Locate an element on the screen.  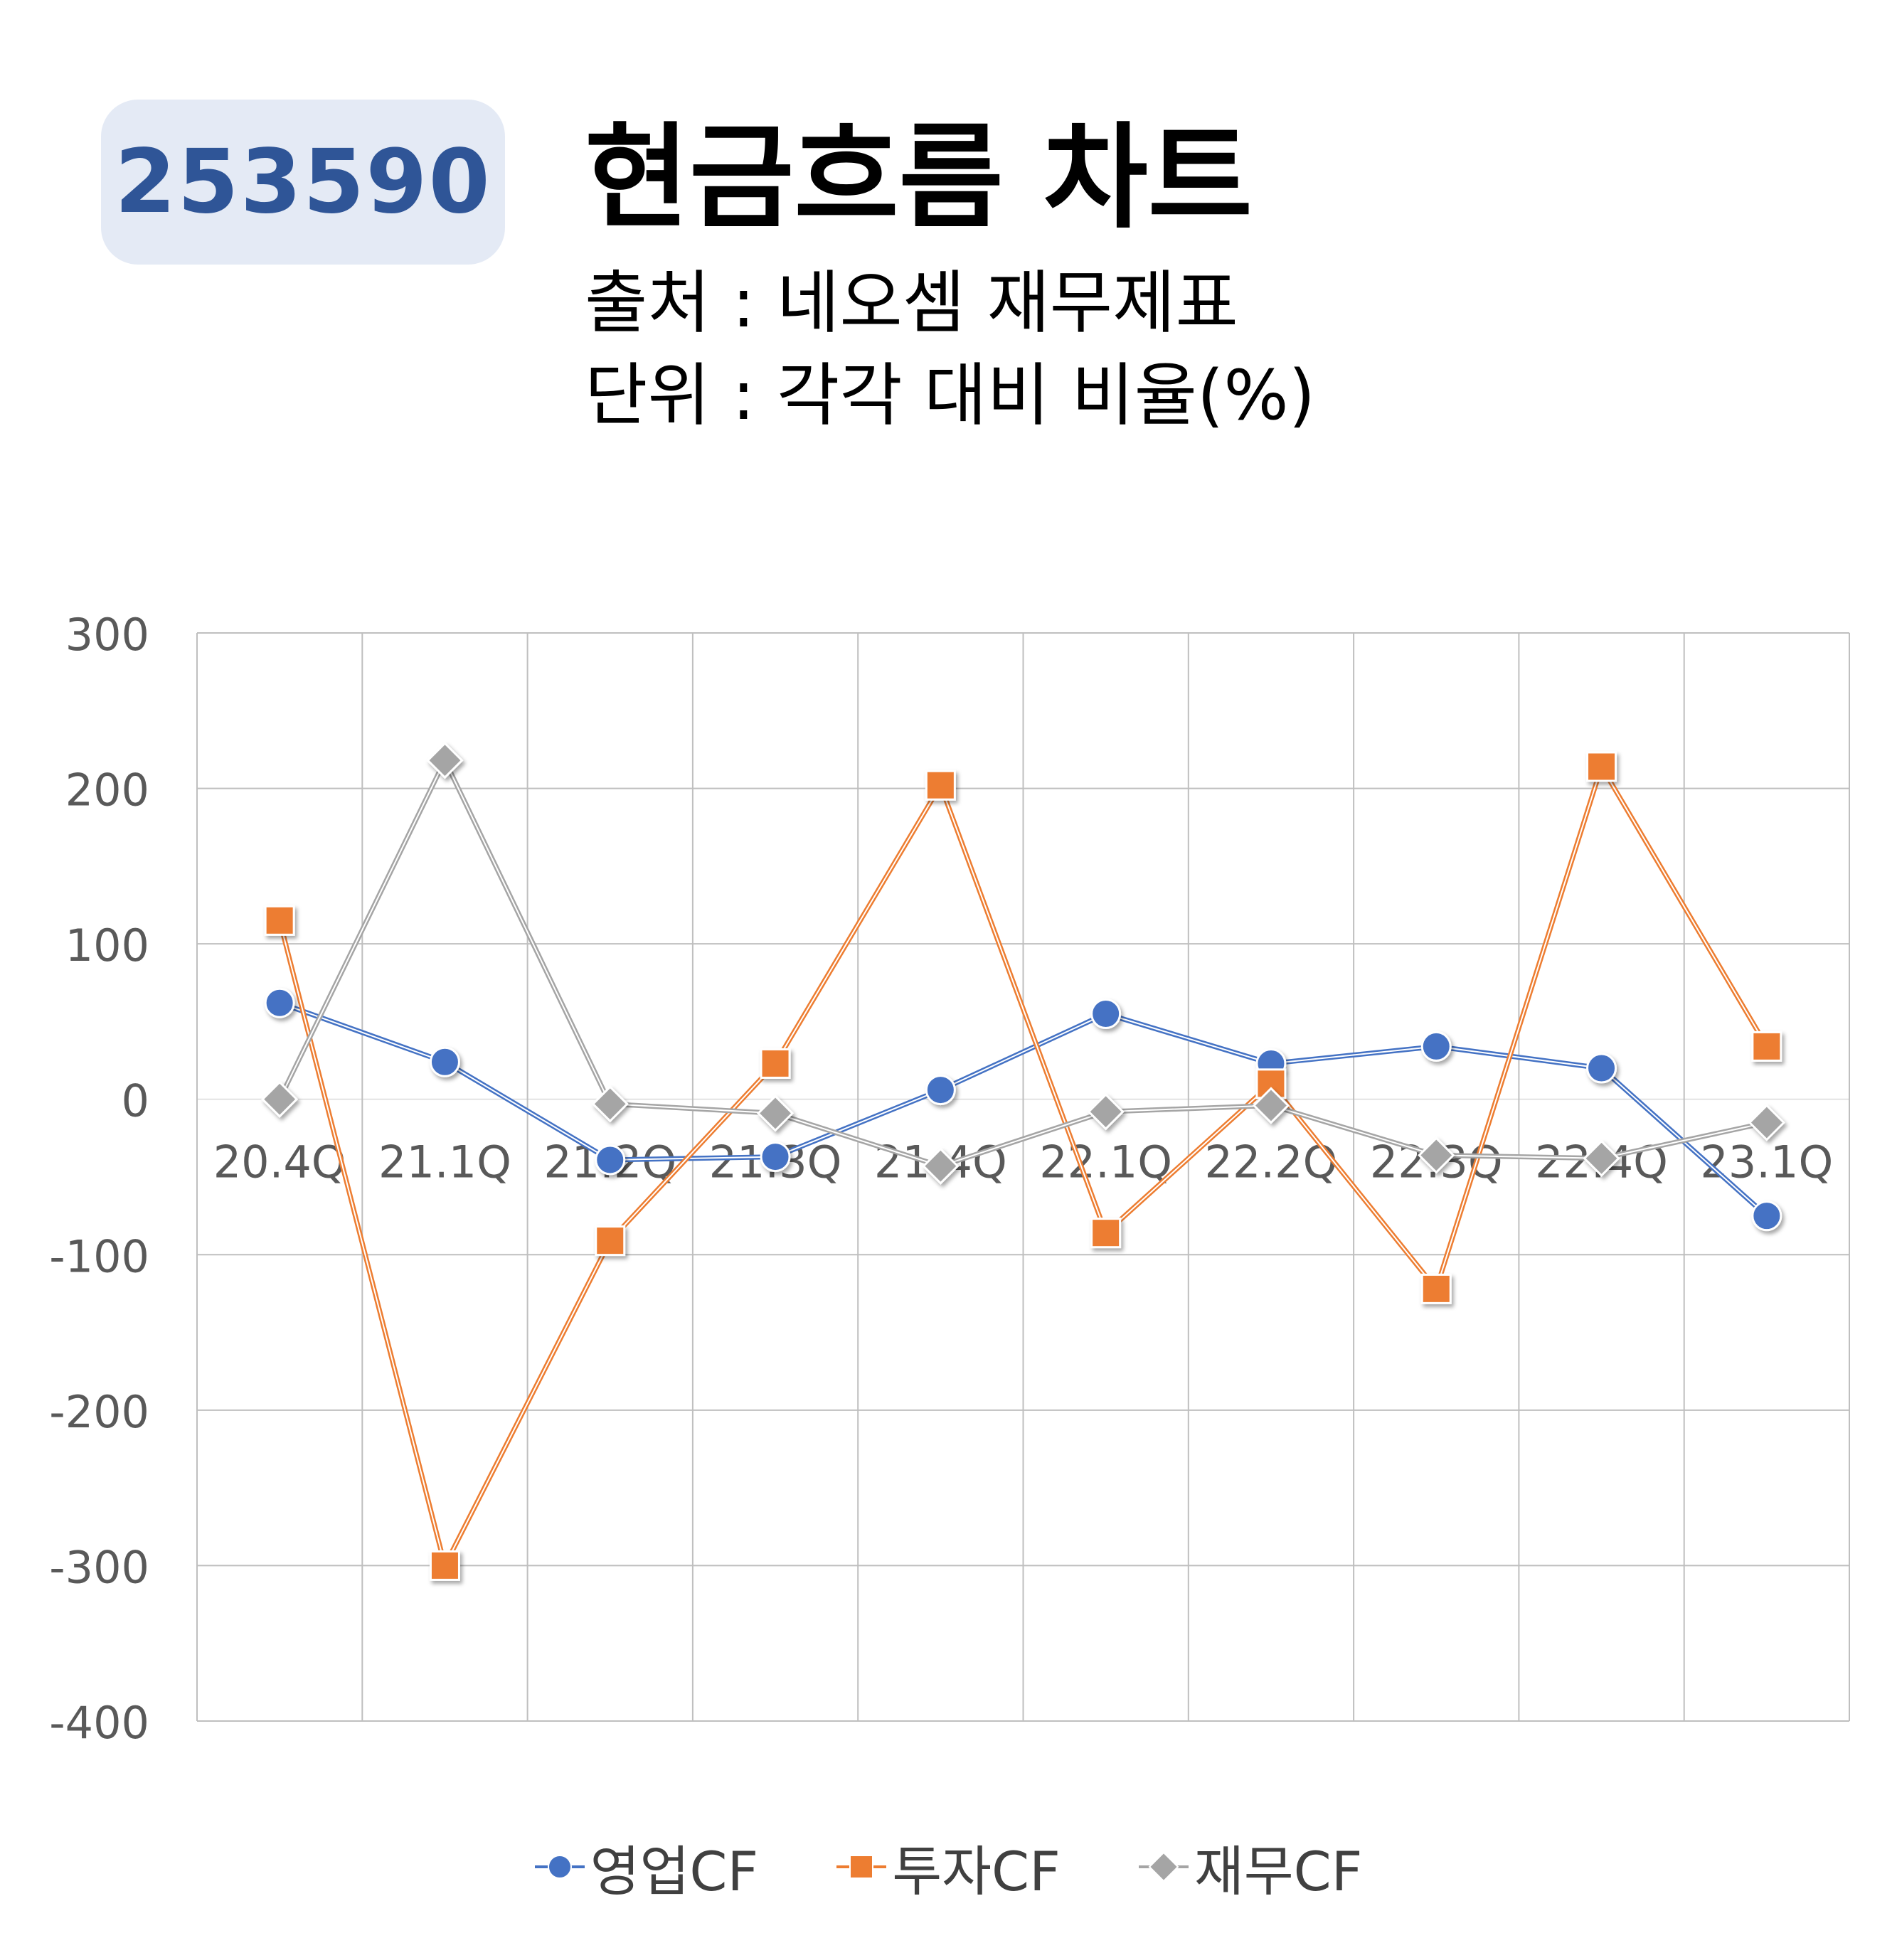
stock-code-badge: 253590 is located at coordinates (303, 182).